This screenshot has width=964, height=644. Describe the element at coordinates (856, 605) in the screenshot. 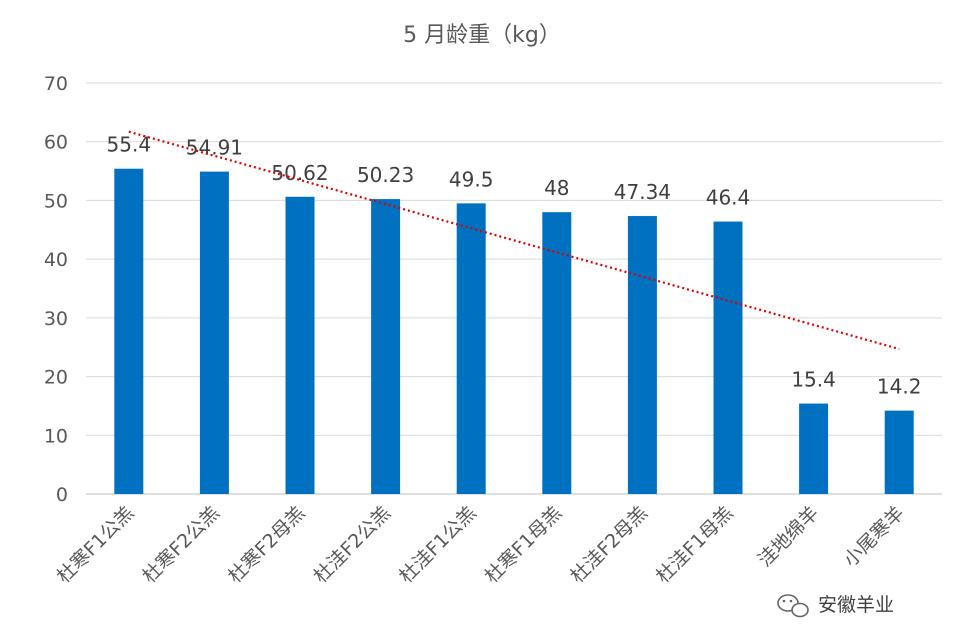

I see `watermark-text: 安徽羊业` at that location.